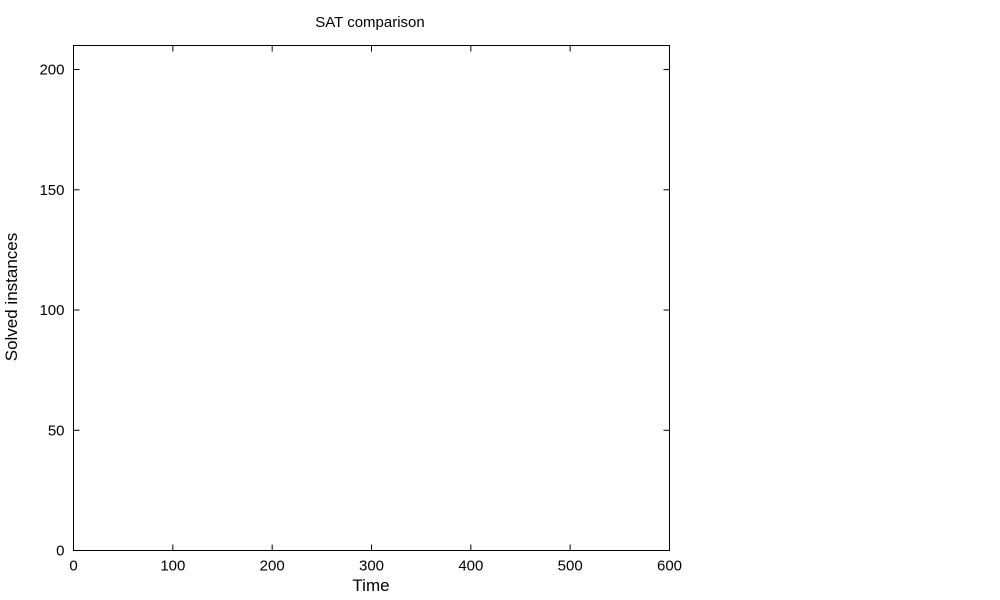  Describe the element at coordinates (73, 566) in the screenshot. I see `x-tick-label: 0` at that location.